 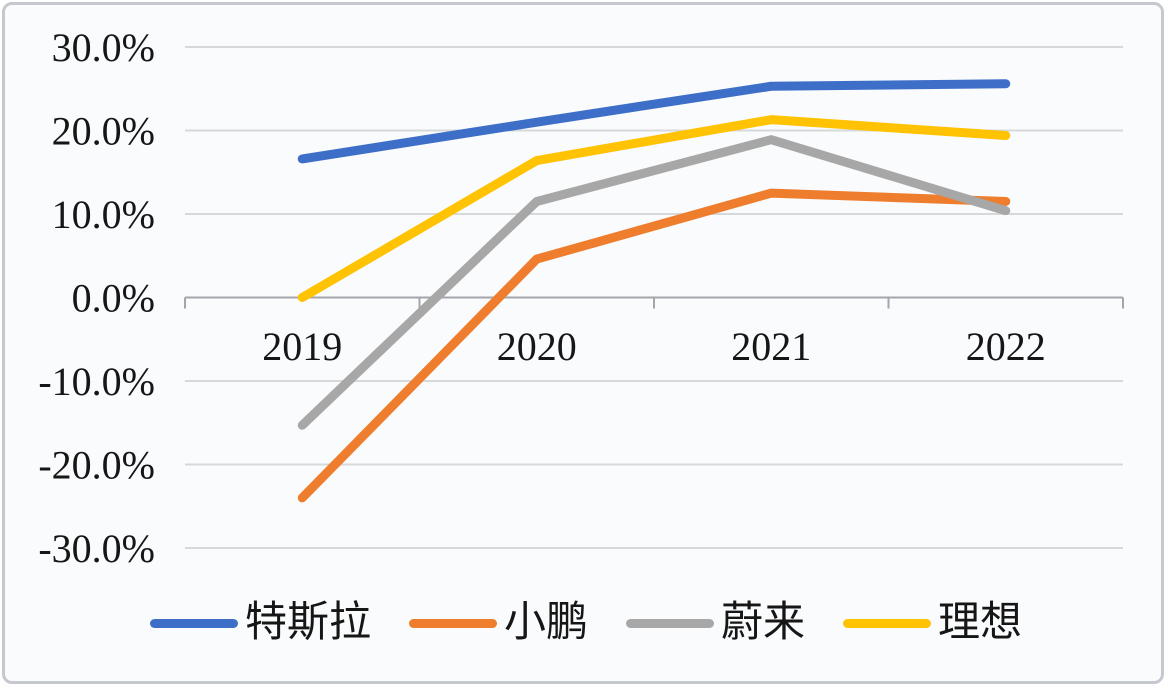 What do you see at coordinates (103, 47) in the screenshot?
I see `y-axis-label: 30.0%` at bounding box center [103, 47].